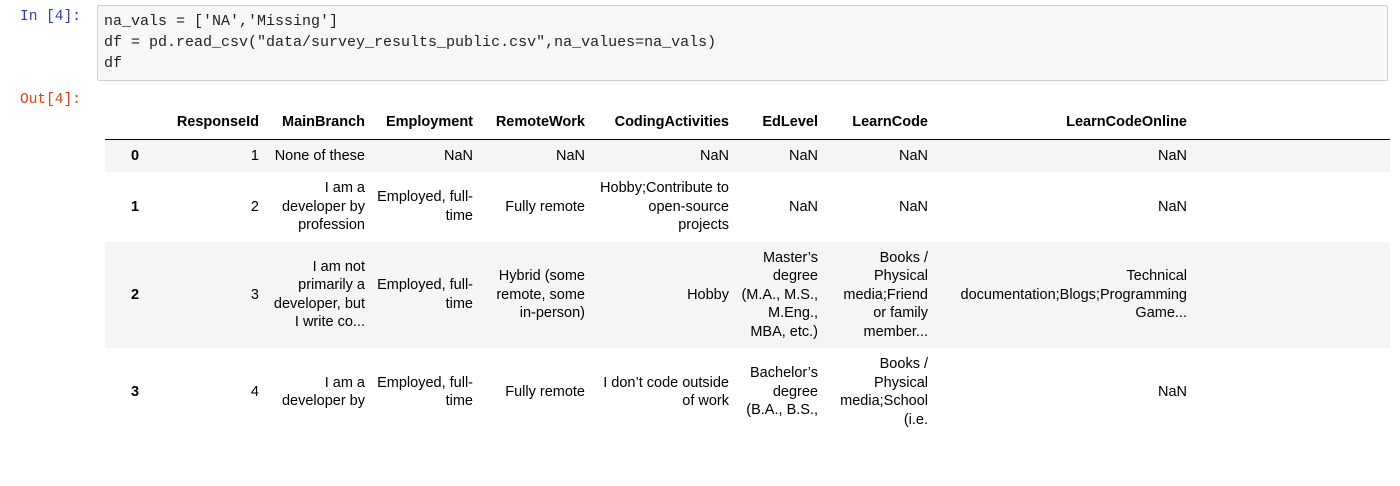 Image resolution: width=1400 pixels, height=486 pixels. I want to click on table-cell: 1, so click(215, 155).